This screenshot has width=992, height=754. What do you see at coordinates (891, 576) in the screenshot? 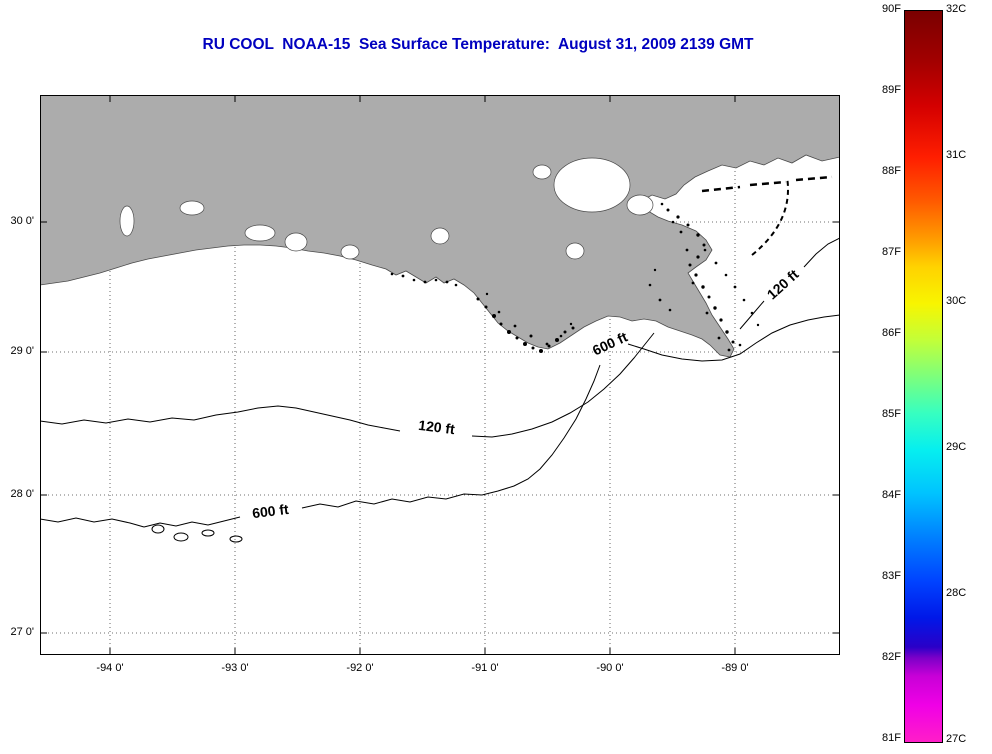
I see `colorbar-f-label-83: 83F` at bounding box center [891, 576].